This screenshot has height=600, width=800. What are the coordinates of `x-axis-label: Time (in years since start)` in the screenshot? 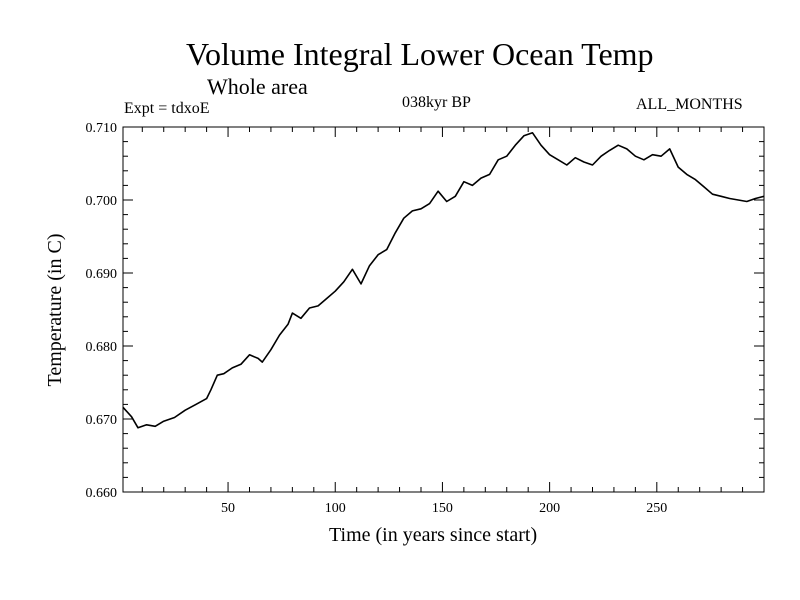 It's located at (433, 535).